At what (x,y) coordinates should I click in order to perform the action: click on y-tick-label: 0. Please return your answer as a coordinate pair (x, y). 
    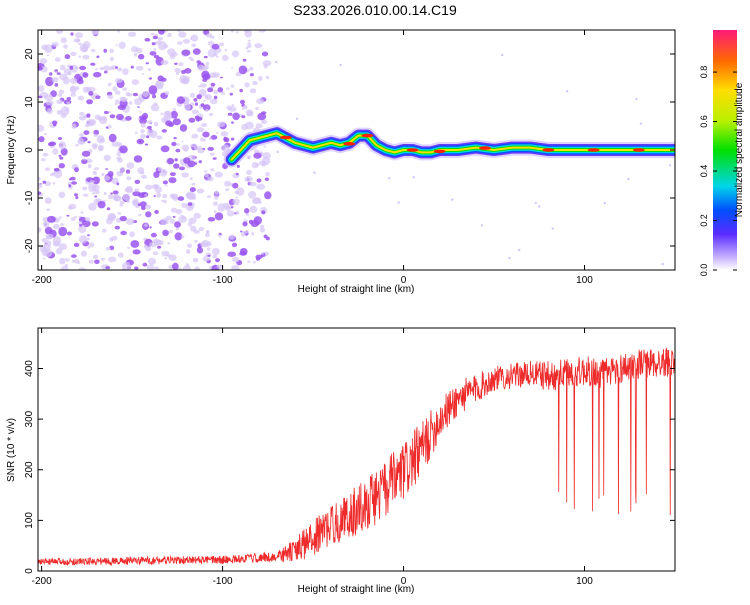
    Looking at the image, I should click on (29, 571).